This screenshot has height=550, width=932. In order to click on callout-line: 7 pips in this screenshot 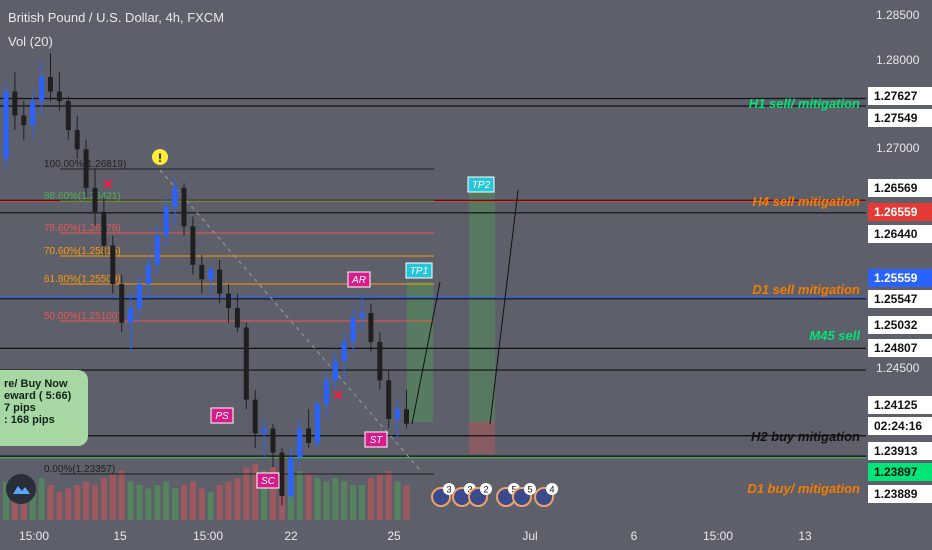, I will do `click(20, 408)`.